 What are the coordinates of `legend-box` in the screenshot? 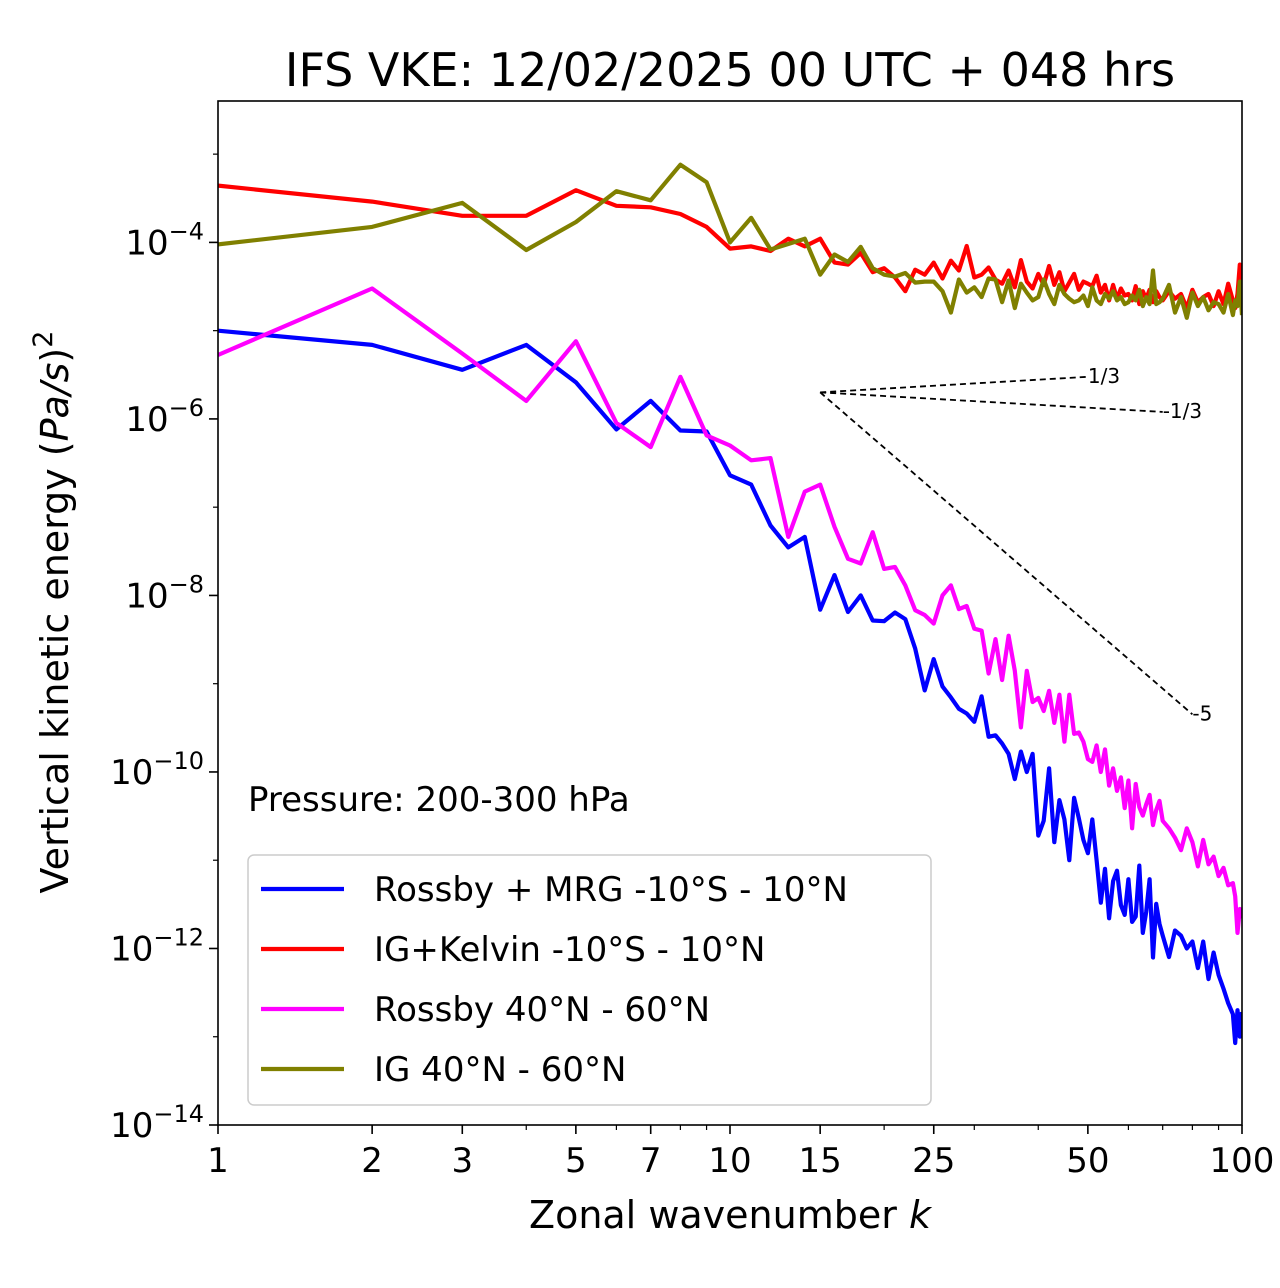 It's located at (589, 980).